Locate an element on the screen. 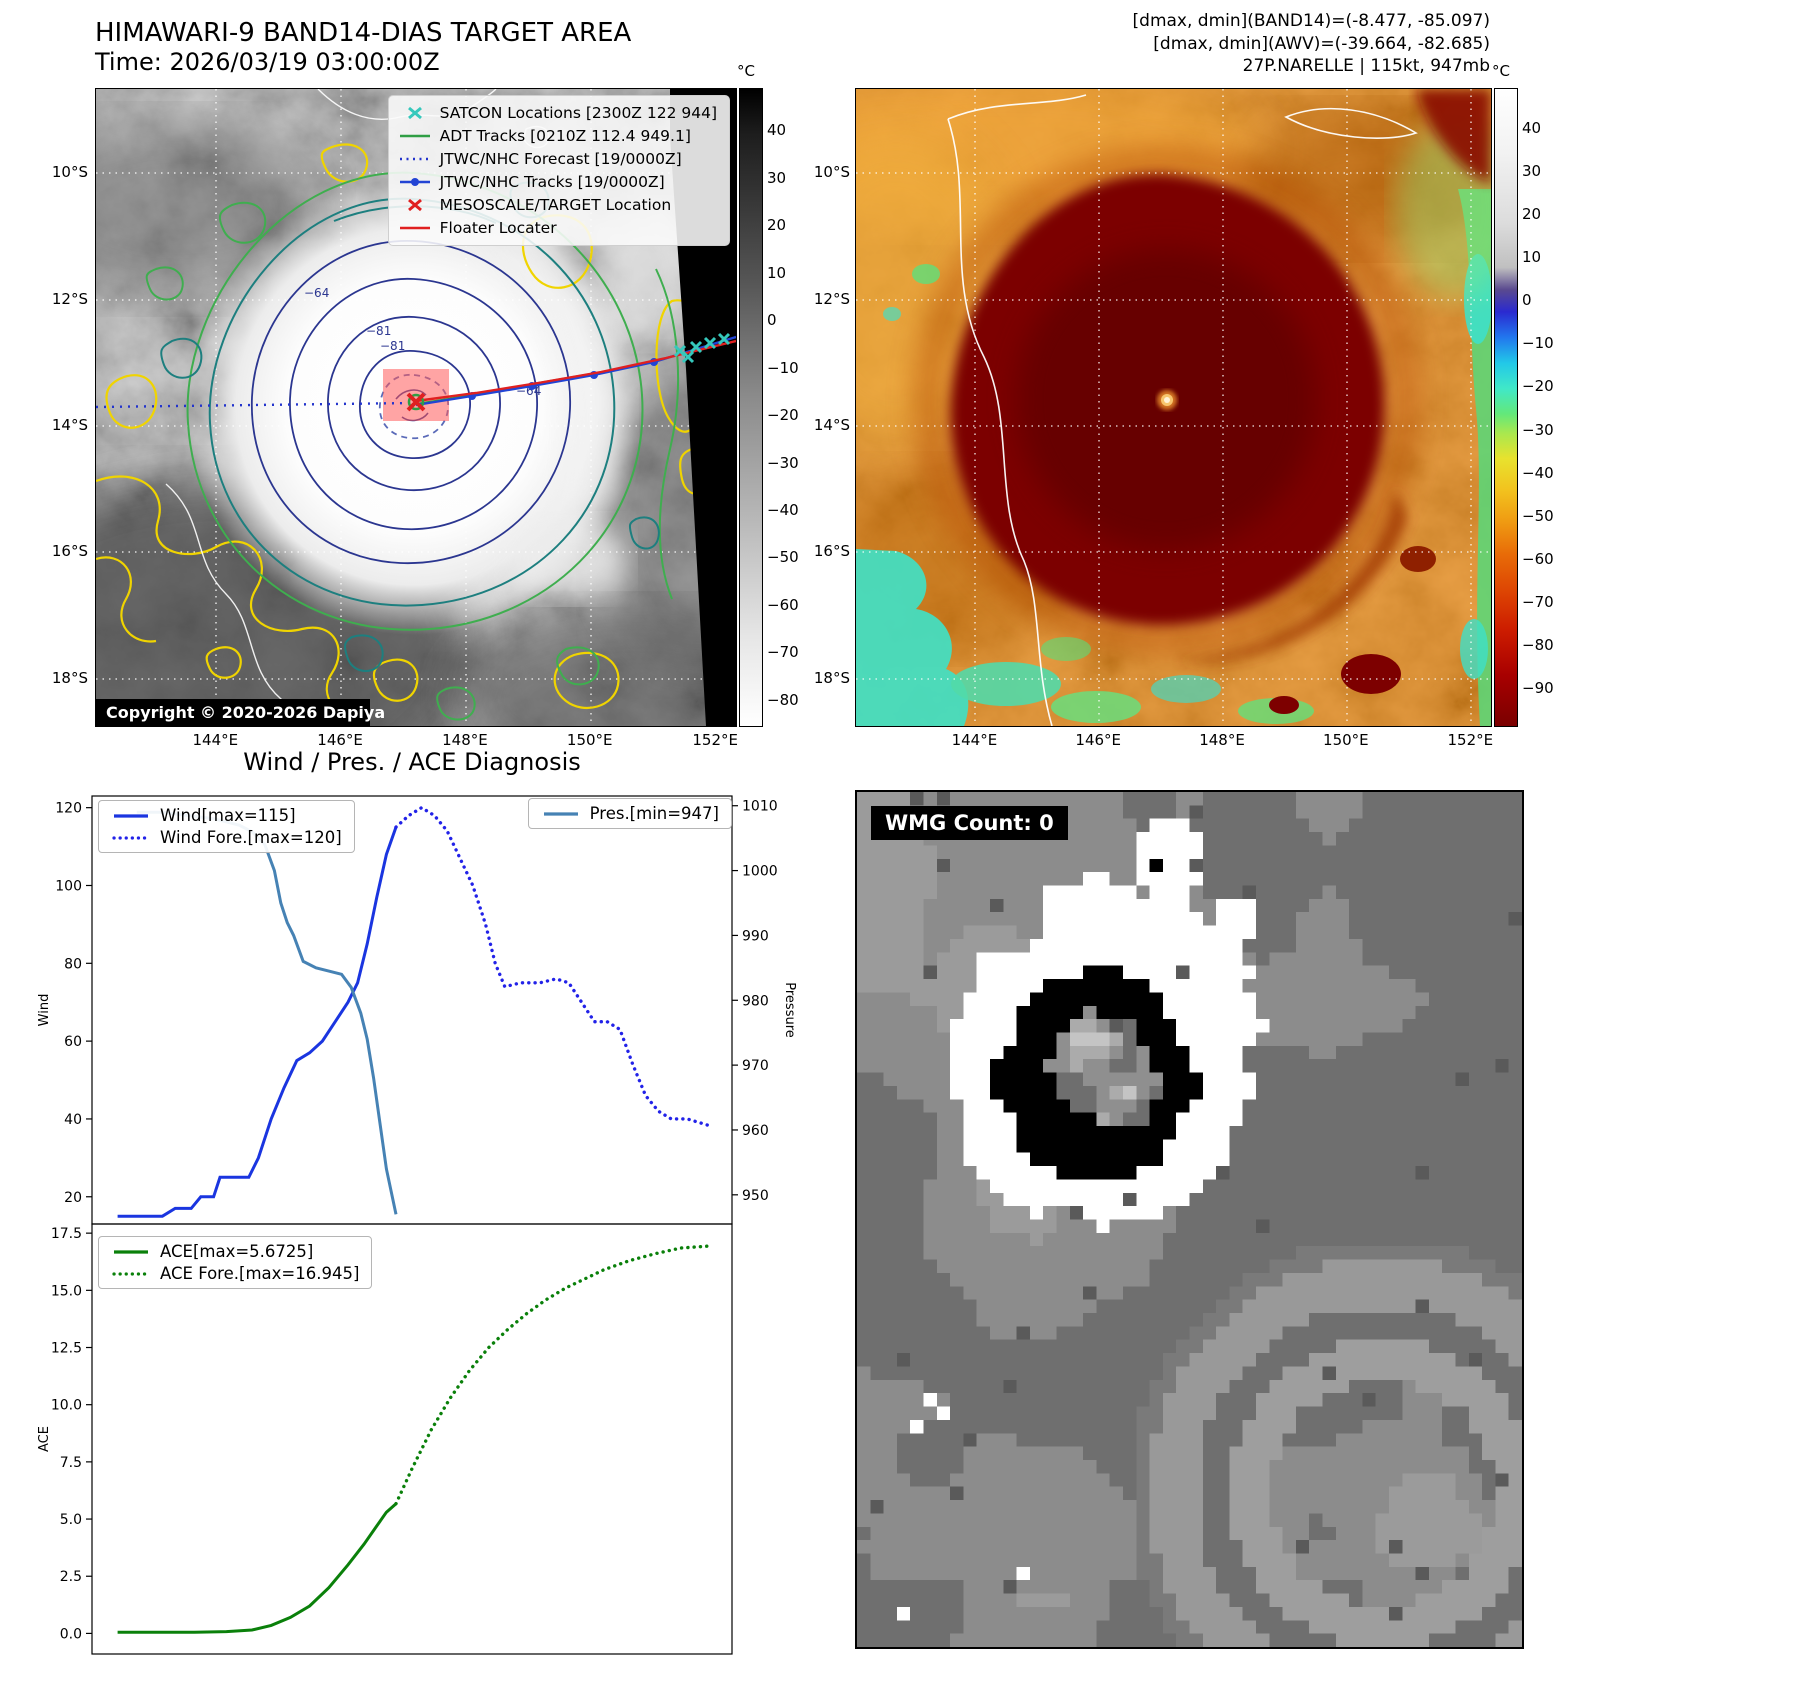  axis-tick-label: 980 is located at coordinates (755, 1001).